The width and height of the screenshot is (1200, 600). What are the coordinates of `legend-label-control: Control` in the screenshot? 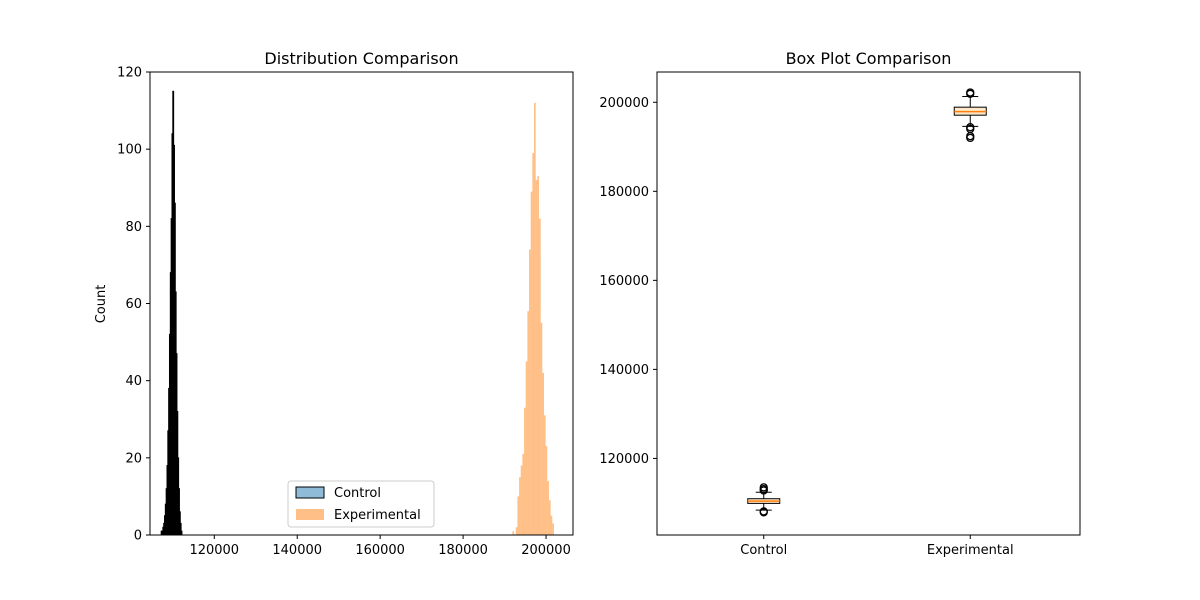 It's located at (357, 493).